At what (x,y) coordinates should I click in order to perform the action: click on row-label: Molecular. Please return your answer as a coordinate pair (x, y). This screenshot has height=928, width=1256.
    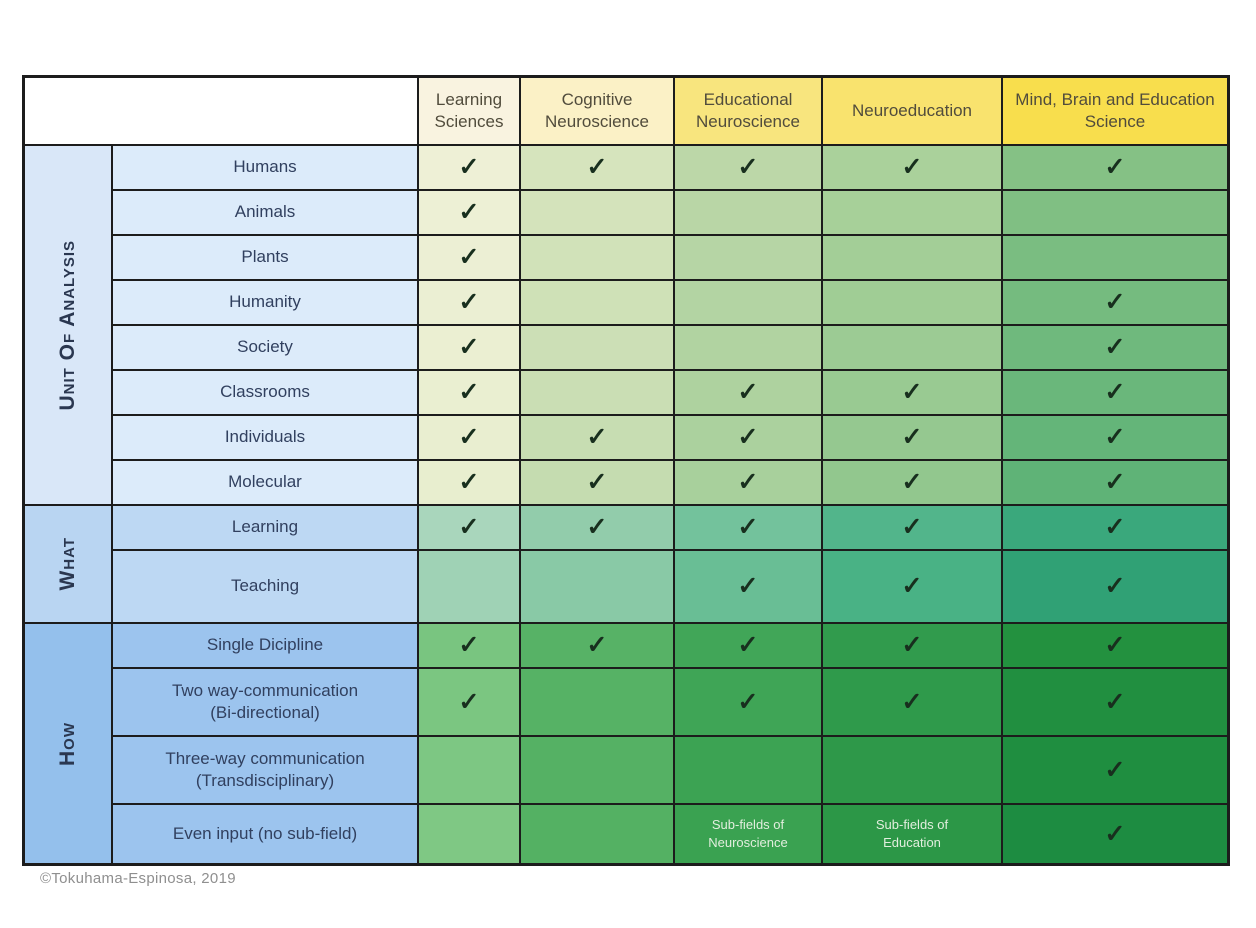
    Looking at the image, I should click on (265, 482).